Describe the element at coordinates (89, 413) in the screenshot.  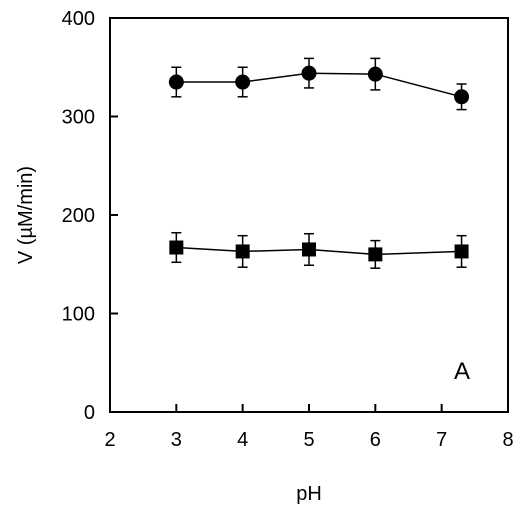
I see `y-tick-label: 0` at that location.